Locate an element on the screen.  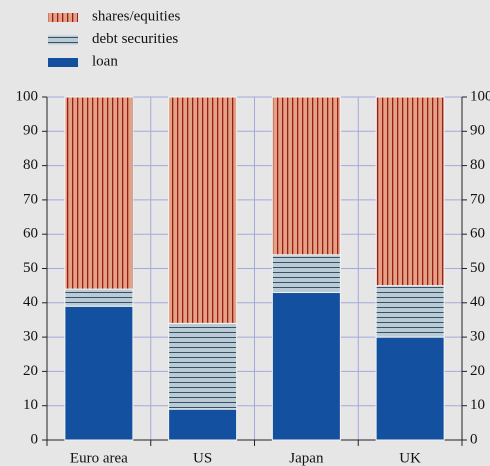
y2-tick-label: 80 is located at coordinates (477, 165).